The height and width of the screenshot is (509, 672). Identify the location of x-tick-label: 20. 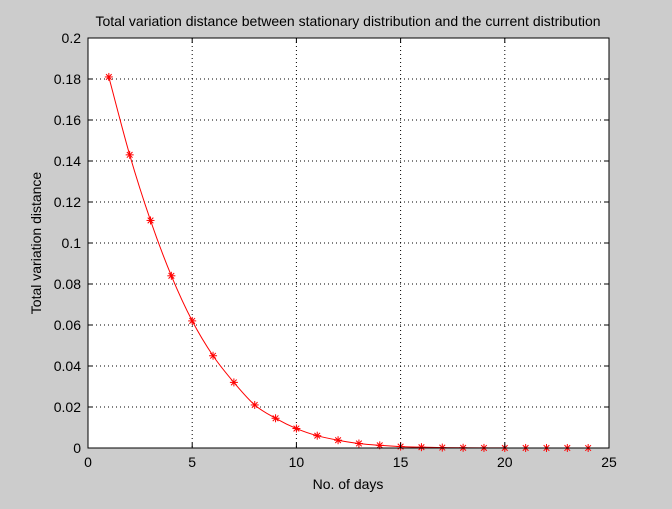
(505, 462).